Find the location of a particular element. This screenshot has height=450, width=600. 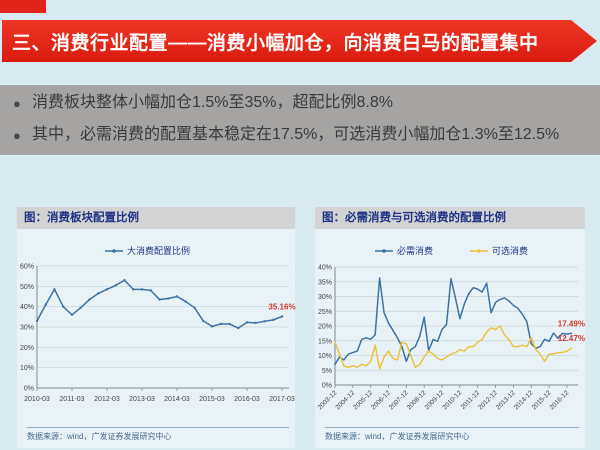

svg-text: 2016-03 is located at coordinates (247, 399).